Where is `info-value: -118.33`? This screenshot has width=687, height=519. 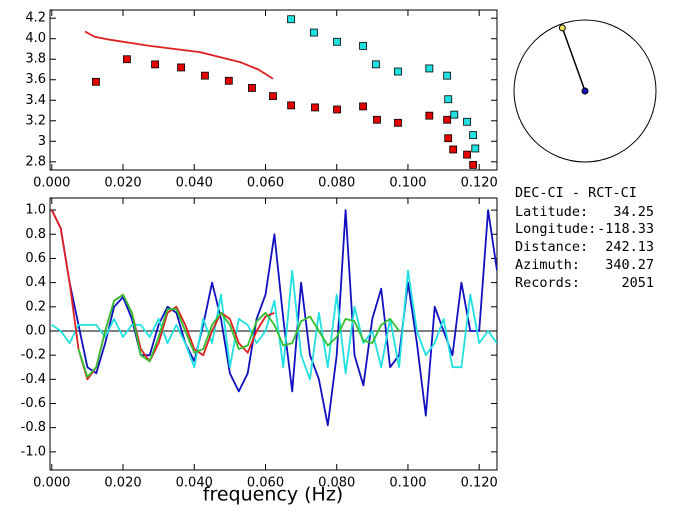
info-value: -118.33 is located at coordinates (625, 229).